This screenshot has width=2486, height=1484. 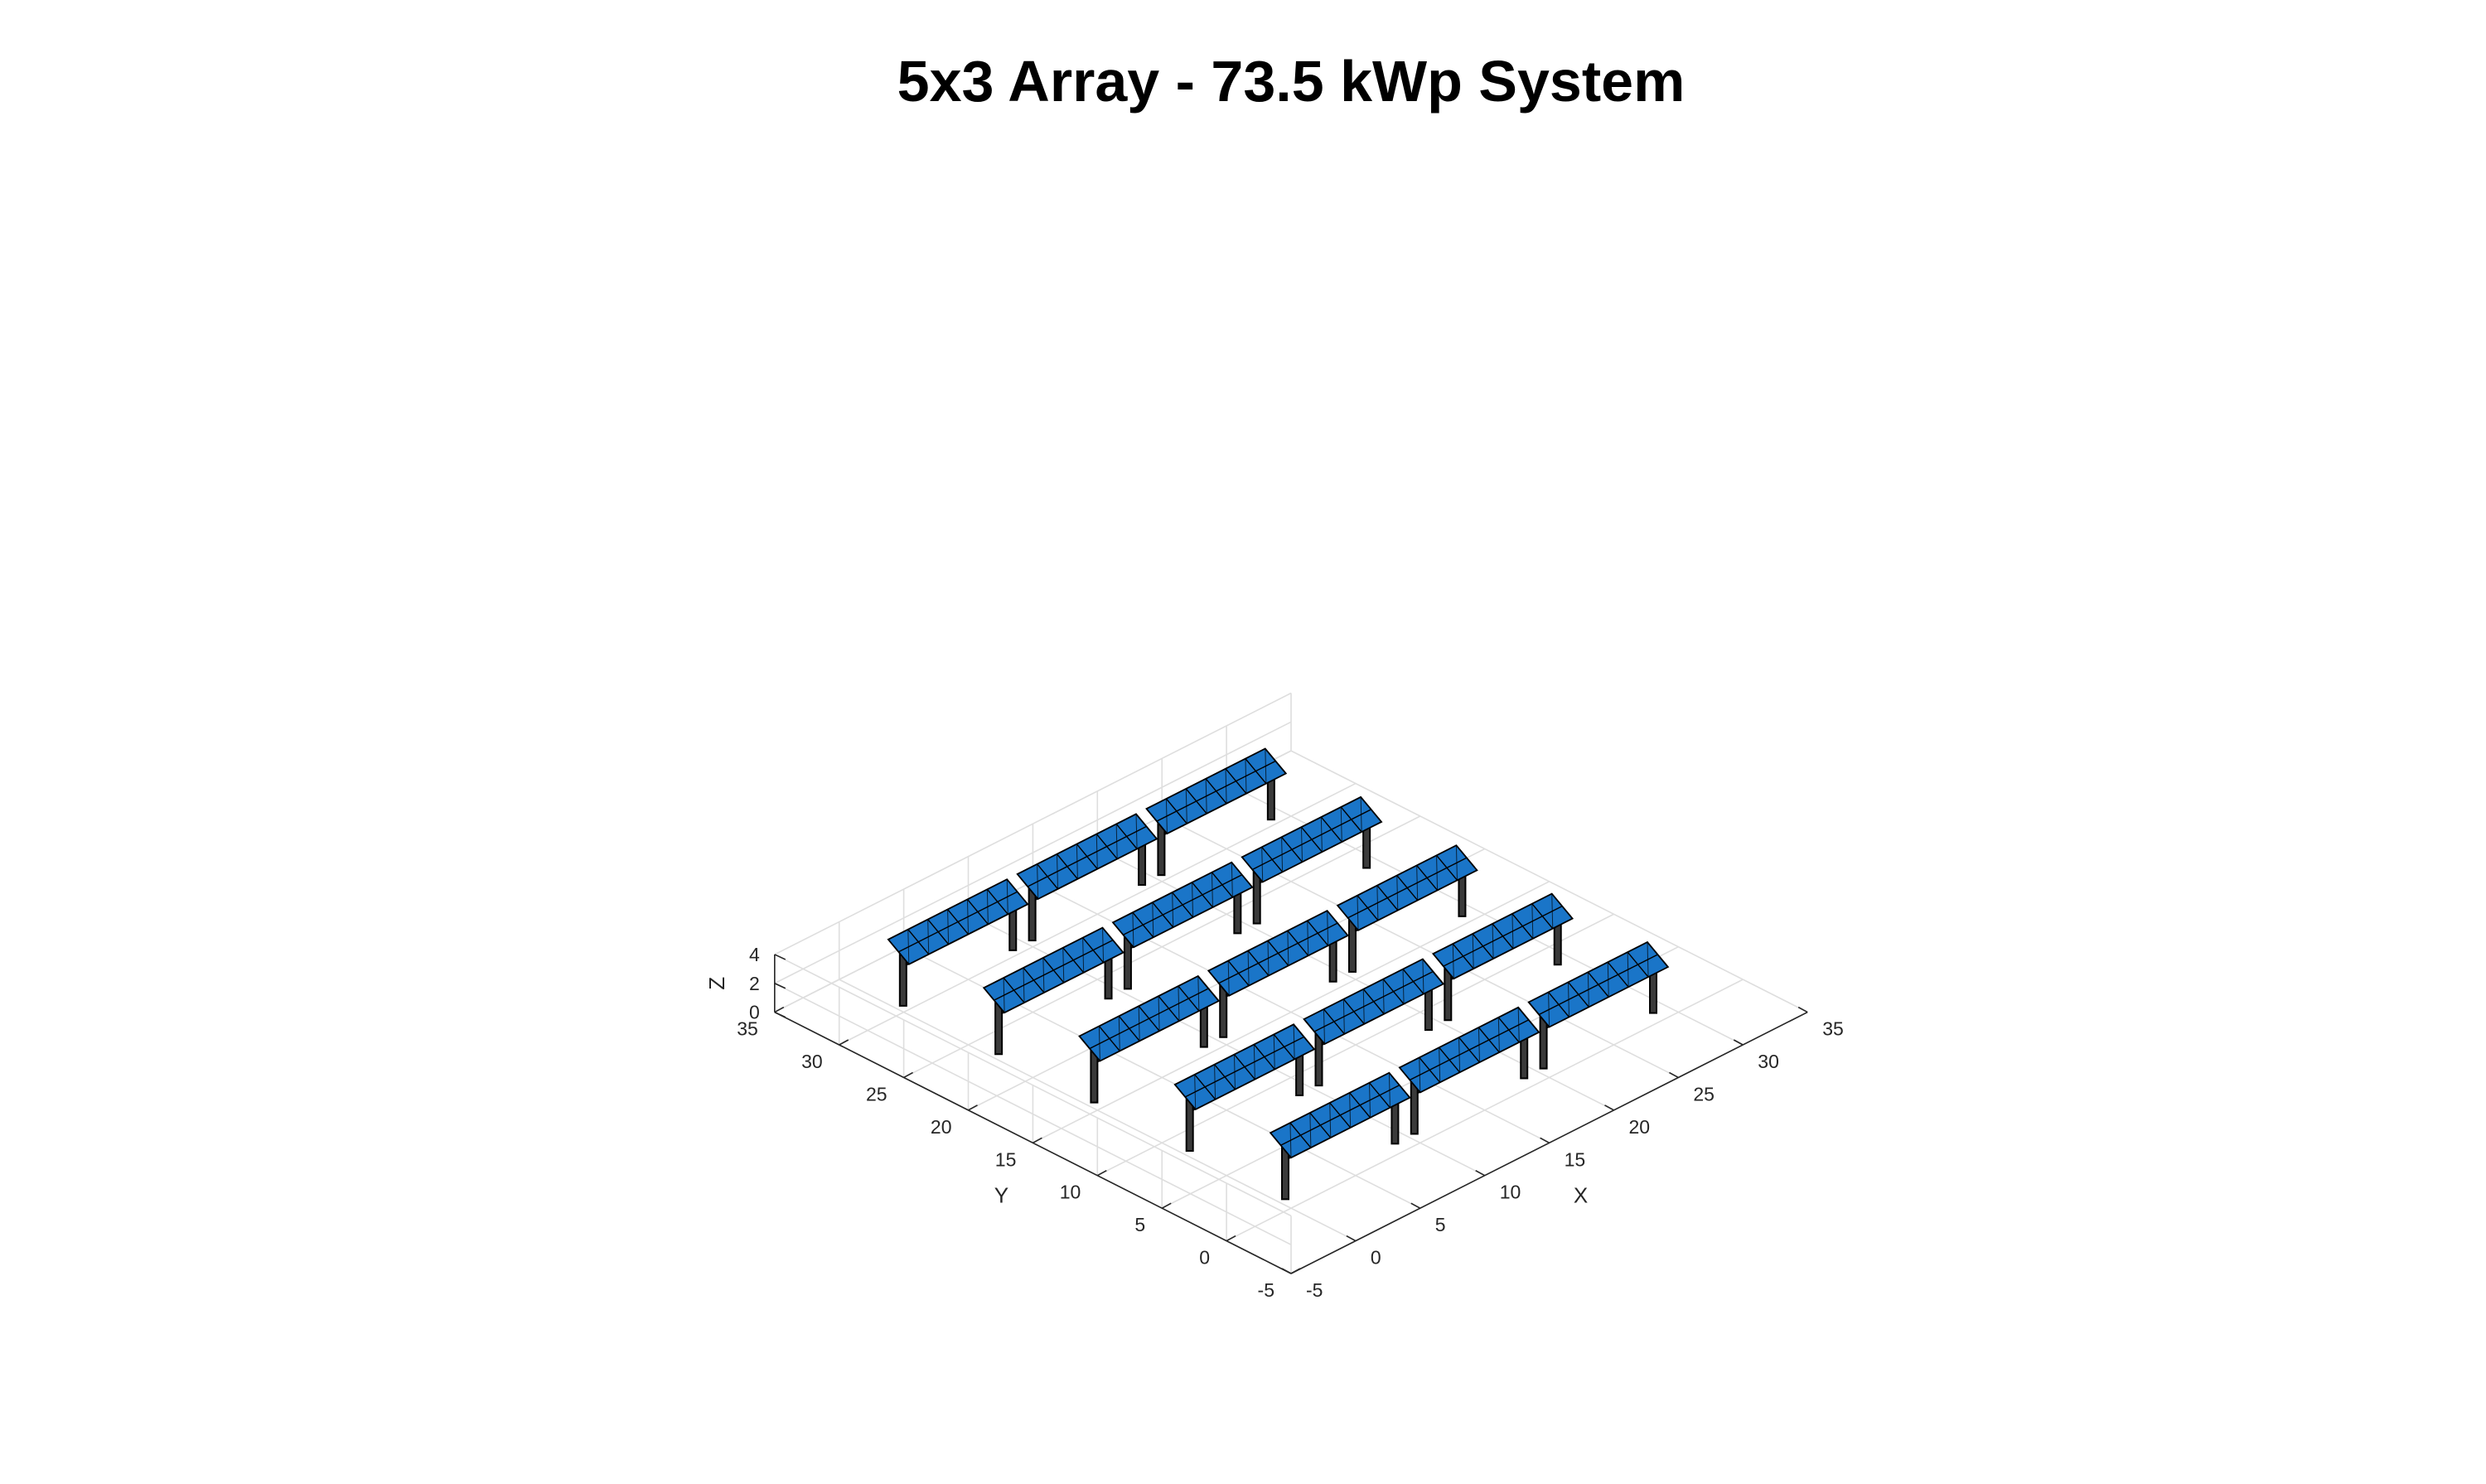 What do you see at coordinates (877, 1094) in the screenshot?
I see `y-tick-label: 25` at bounding box center [877, 1094].